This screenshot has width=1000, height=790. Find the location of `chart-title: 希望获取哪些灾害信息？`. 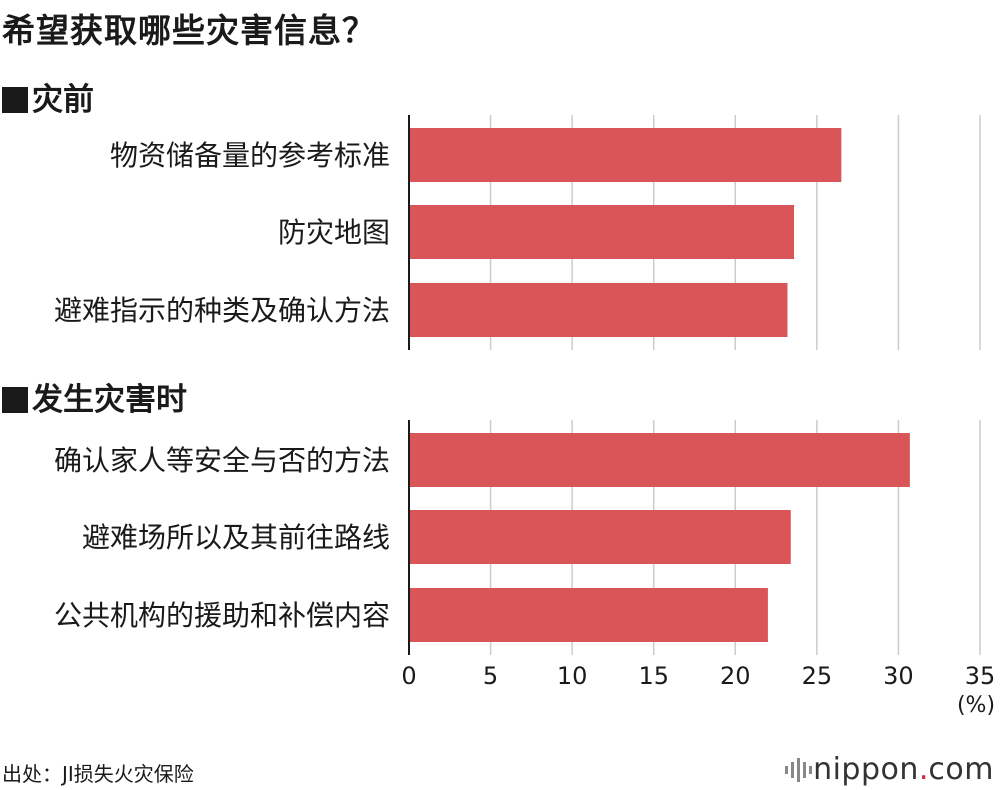

chart-title: 希望获取哪些灾害信息？ is located at coordinates (189, 30).